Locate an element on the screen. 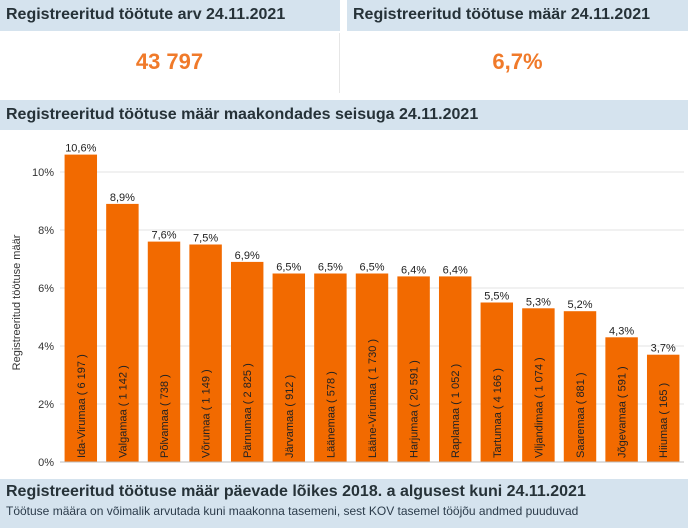  bar-category-label: Pärnumaa ( 2 825 ) is located at coordinates (248, 410).